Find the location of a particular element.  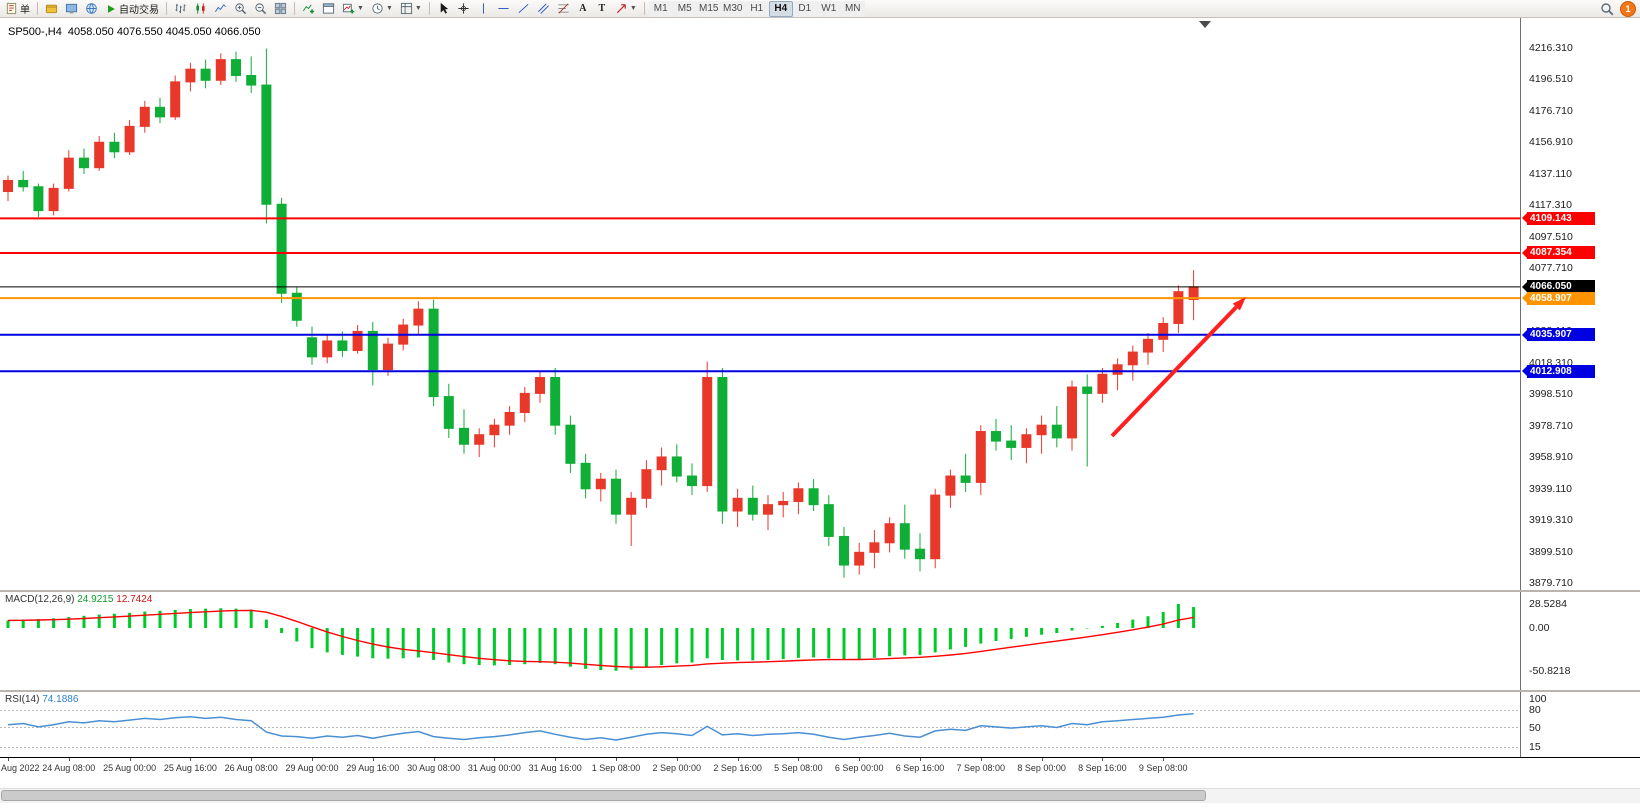

rsi-scale-label: 15 is located at coordinates (1535, 747).